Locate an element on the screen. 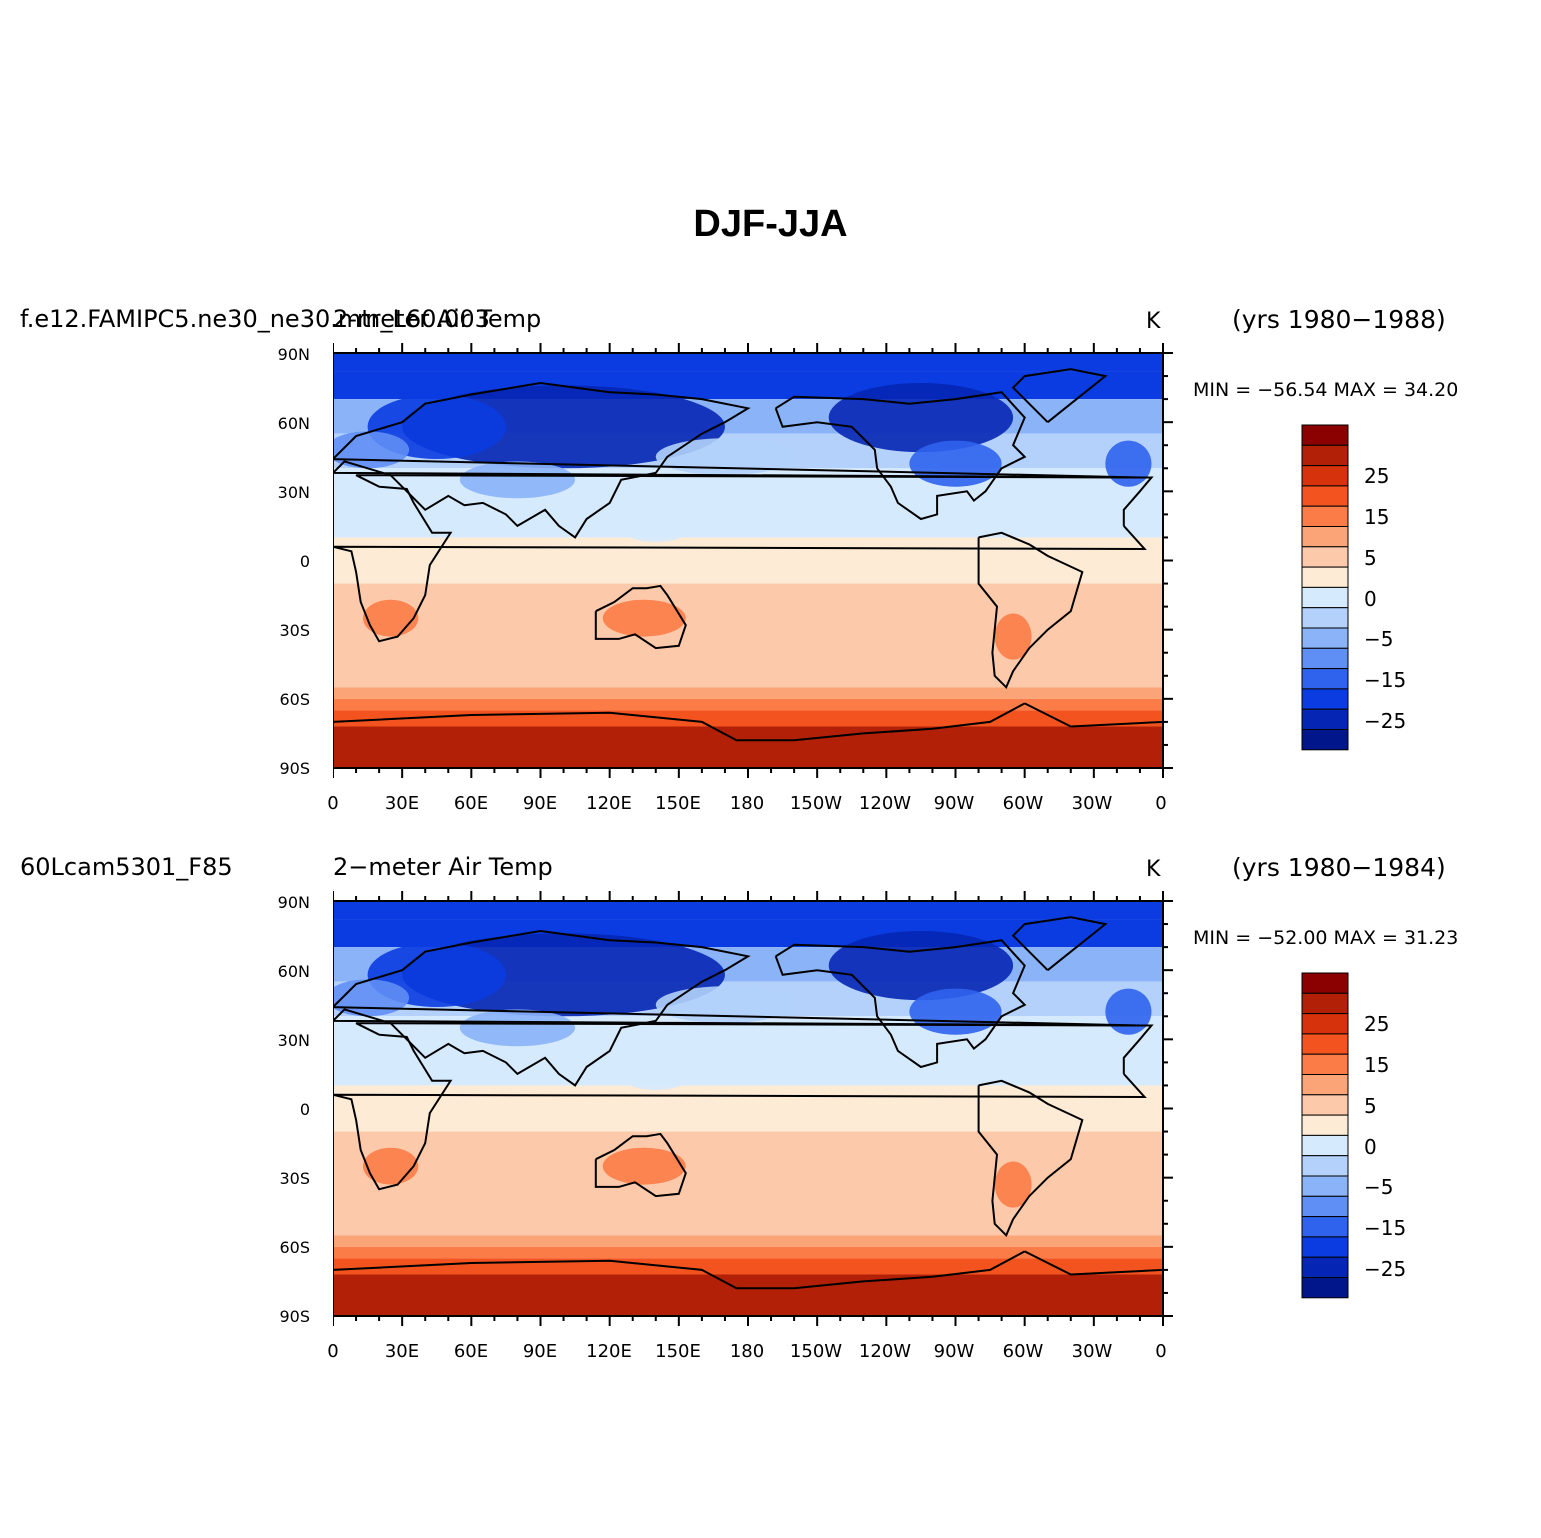 The height and width of the screenshot is (1538, 1541). variable-name: 2-meter Air Temp is located at coordinates (437, 319).